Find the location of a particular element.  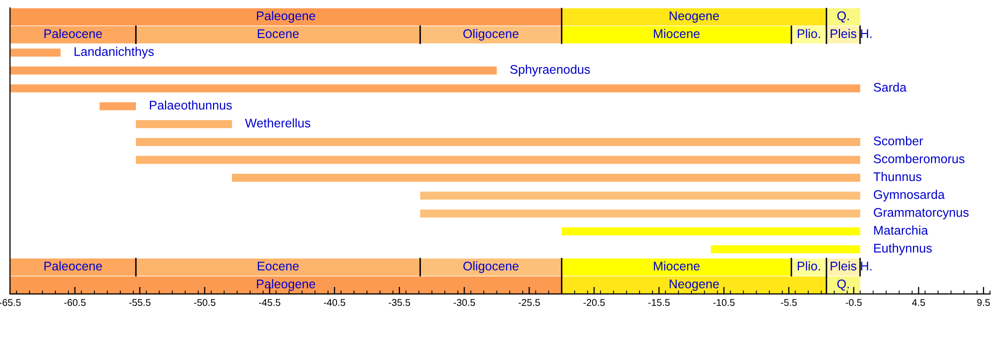

text: Paleocene is located at coordinates (73, 265).